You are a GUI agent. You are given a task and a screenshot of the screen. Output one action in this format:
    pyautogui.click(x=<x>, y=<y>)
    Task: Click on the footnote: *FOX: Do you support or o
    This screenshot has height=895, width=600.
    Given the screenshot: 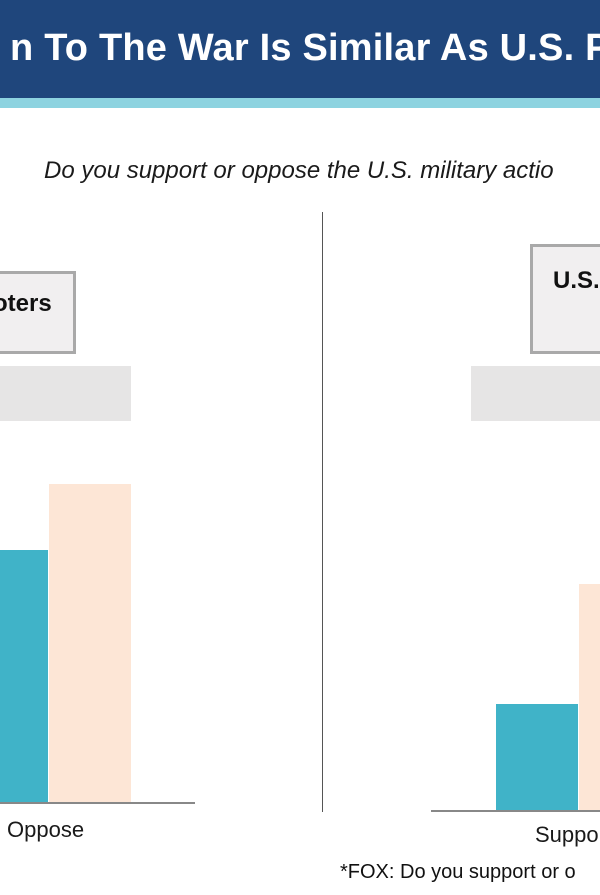 What is the action you would take?
    pyautogui.click(x=458, y=872)
    